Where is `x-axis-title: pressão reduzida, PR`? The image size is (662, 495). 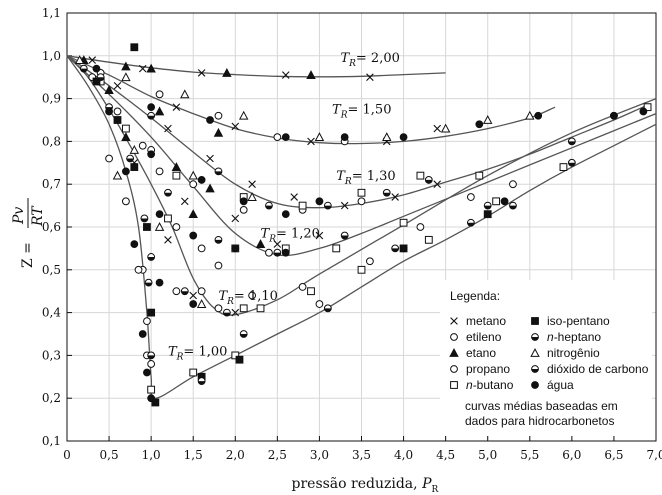 x-axis-title: pressão reduzida, PR is located at coordinates (365, 485).